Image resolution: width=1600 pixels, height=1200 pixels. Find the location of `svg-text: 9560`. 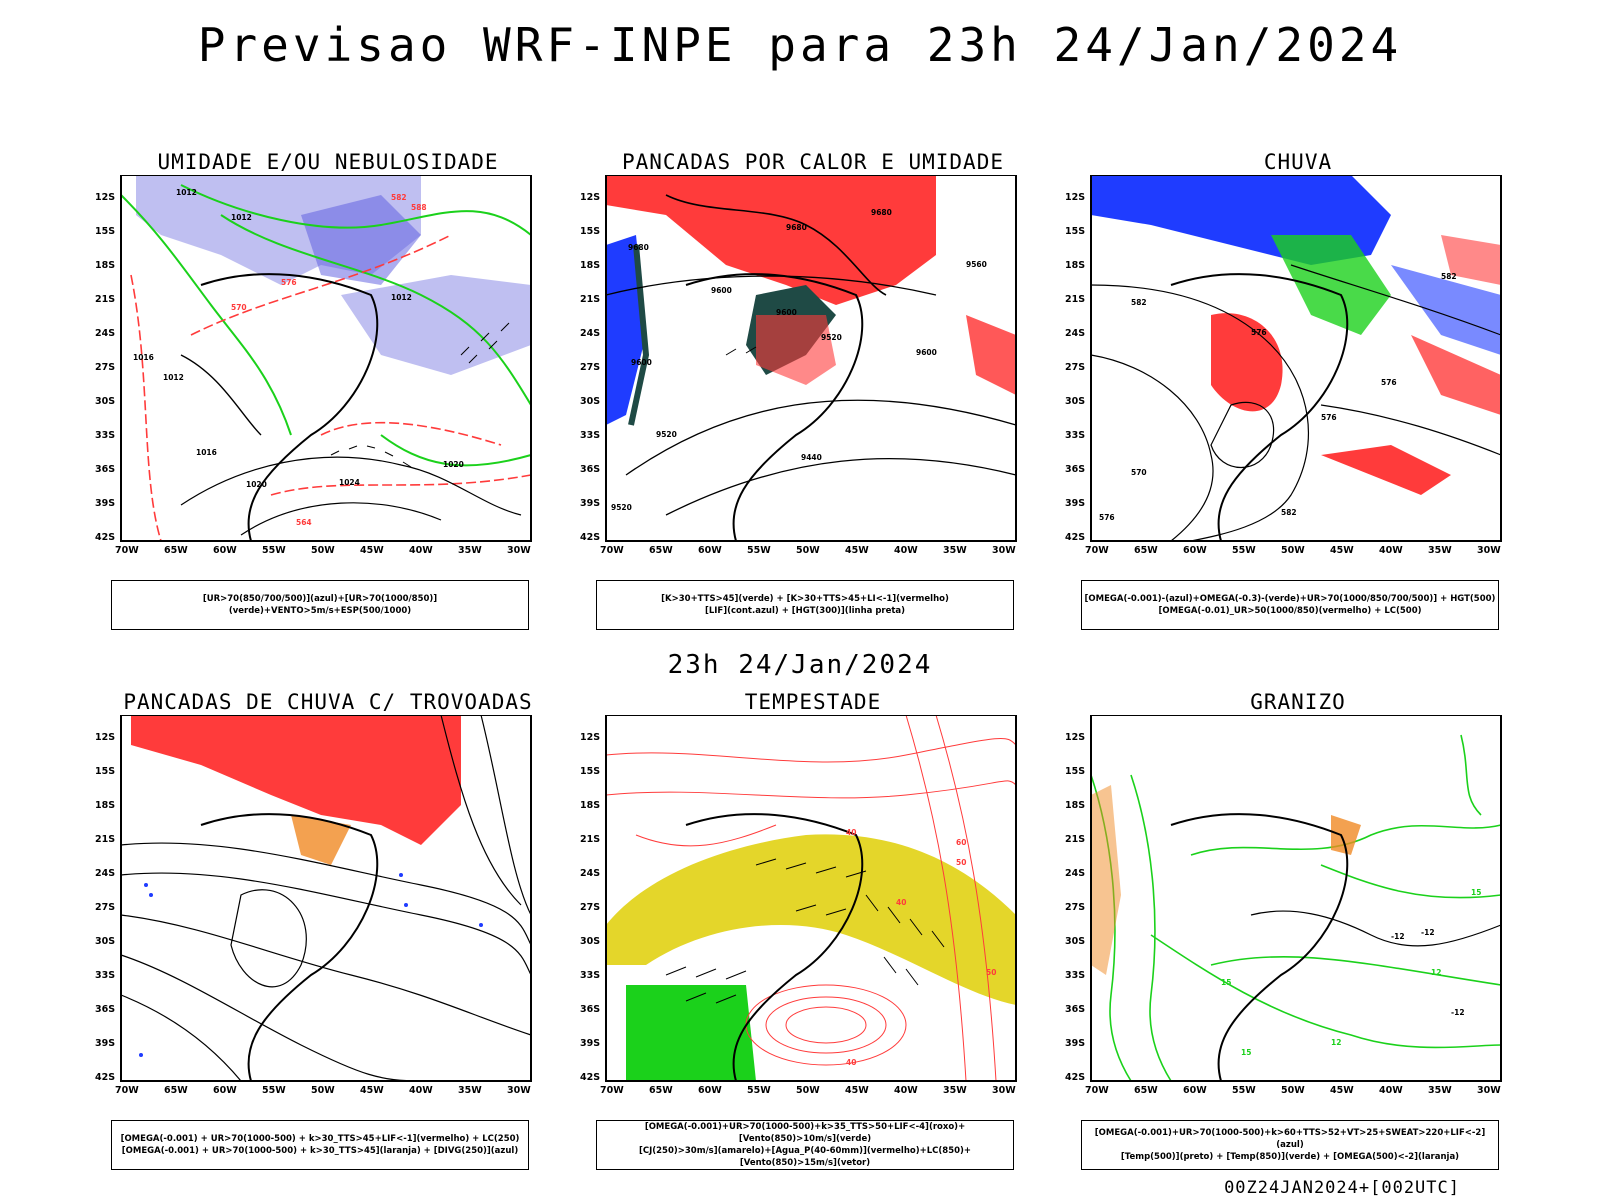

svg-text: 9560 is located at coordinates (976, 264).